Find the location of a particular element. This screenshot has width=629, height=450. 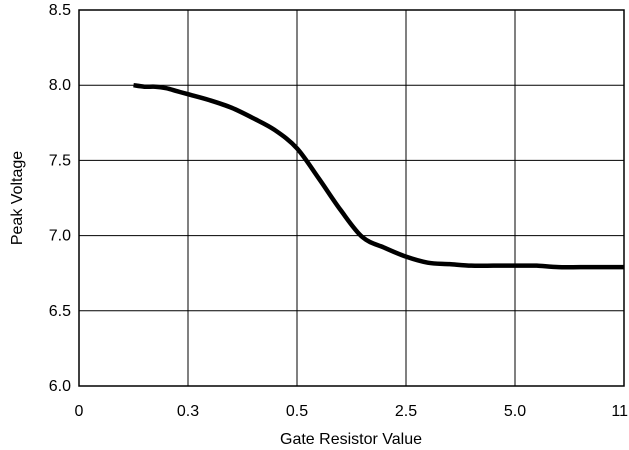

y-tick-label: 6.5 is located at coordinates (60, 311).